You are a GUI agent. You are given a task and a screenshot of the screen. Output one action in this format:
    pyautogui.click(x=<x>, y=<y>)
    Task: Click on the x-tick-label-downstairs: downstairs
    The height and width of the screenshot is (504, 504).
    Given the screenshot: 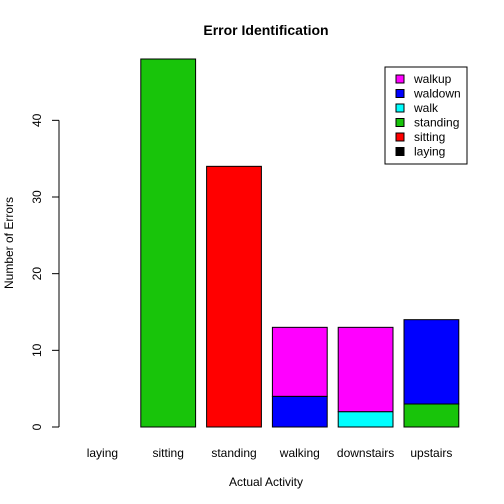 What is the action you would take?
    pyautogui.click(x=365, y=453)
    